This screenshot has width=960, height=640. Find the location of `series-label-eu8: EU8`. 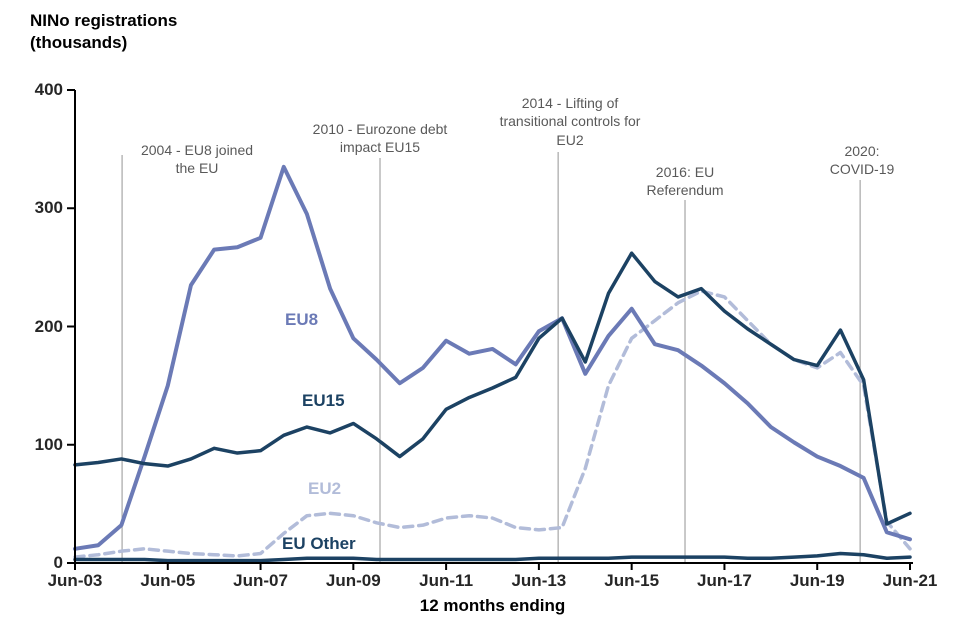

series-label-eu8: EU8 is located at coordinates (302, 319).